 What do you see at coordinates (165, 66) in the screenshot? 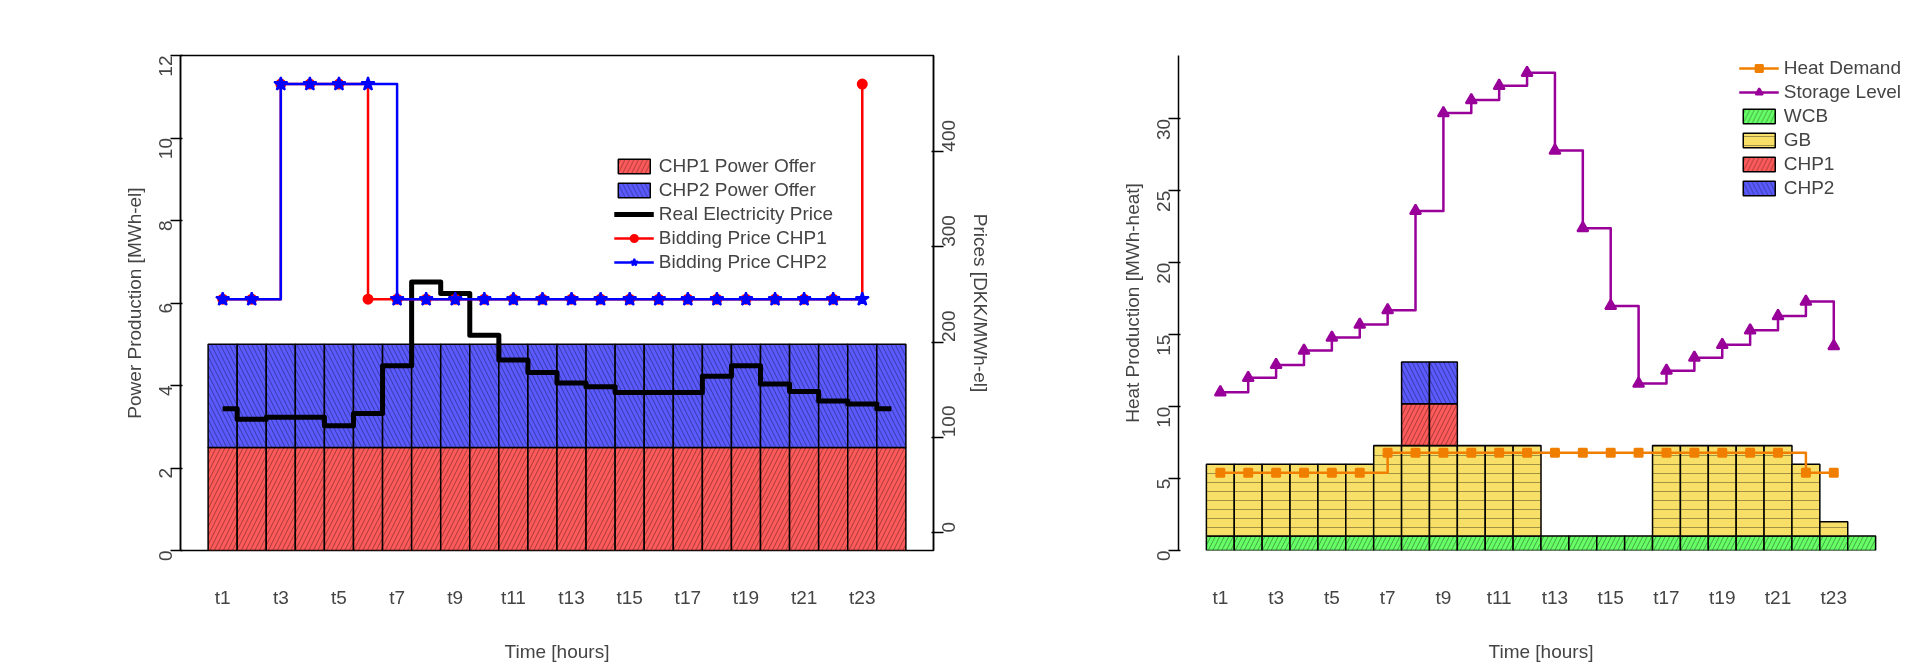
I see `y-tick-label: 12` at bounding box center [165, 66].